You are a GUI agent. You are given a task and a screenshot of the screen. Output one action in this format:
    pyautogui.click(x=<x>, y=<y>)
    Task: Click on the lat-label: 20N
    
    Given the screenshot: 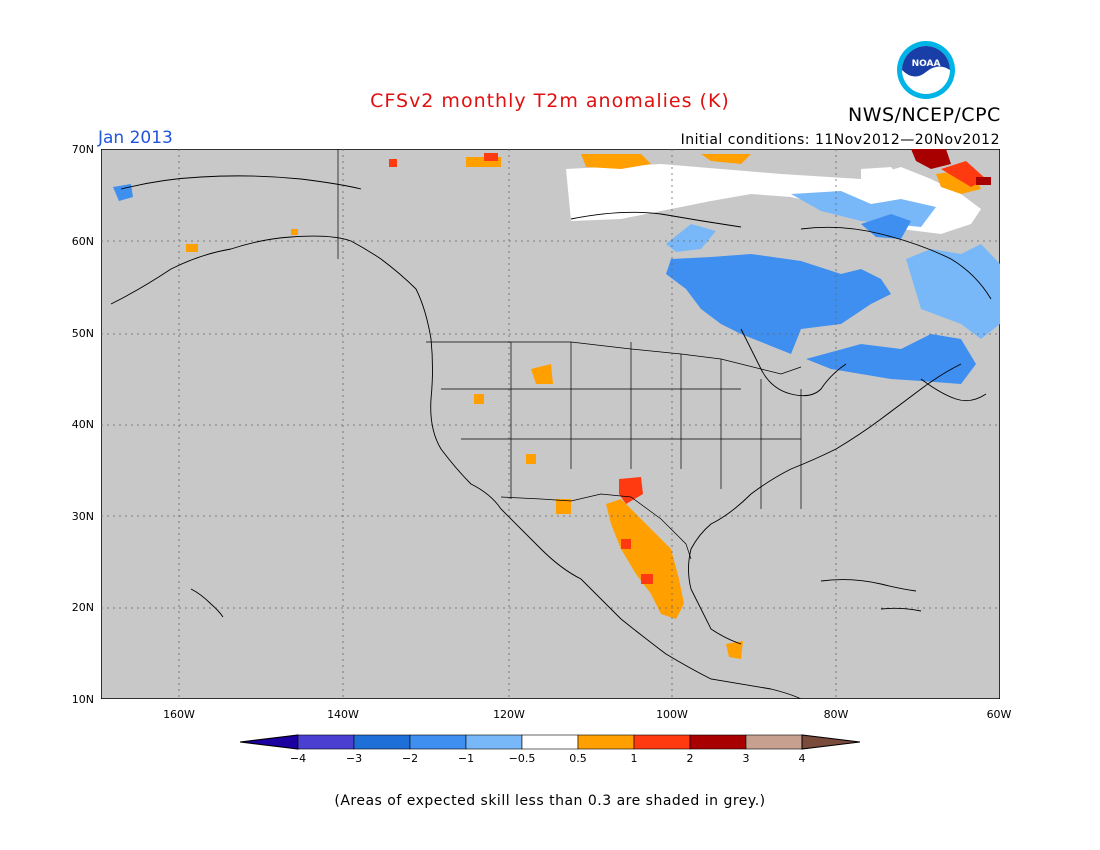 What is the action you would take?
    pyautogui.click(x=82, y=607)
    